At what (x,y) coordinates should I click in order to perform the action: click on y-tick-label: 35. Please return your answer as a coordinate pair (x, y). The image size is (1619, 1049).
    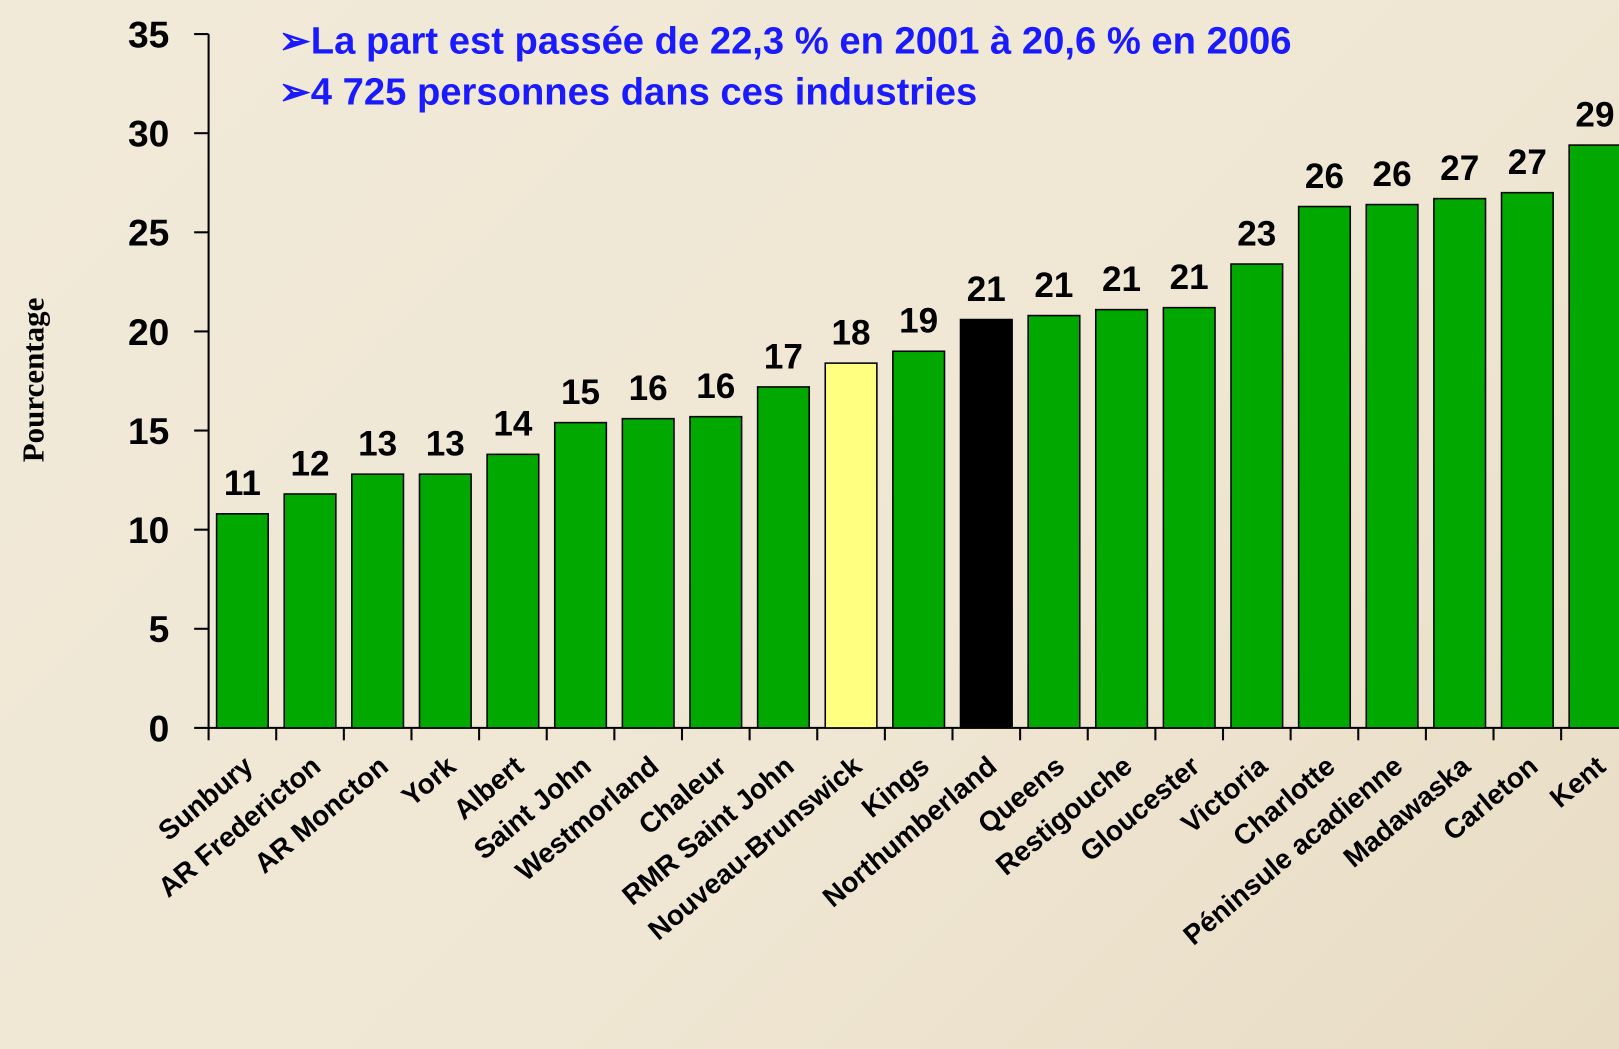
    Looking at the image, I should click on (148, 34).